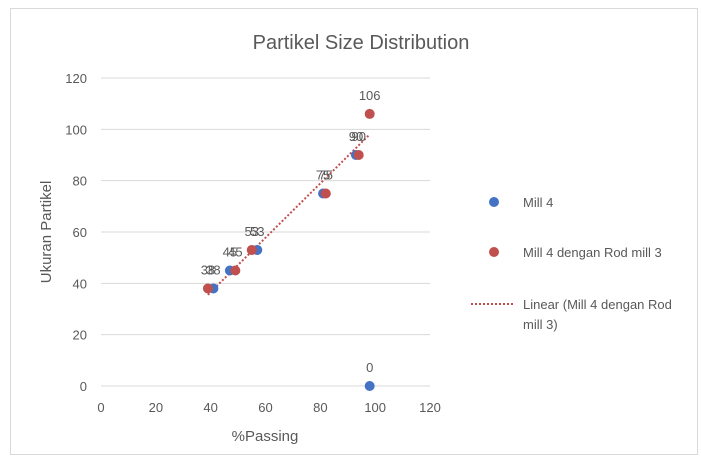 Image resolution: width=701 pixels, height=459 pixels. I want to click on legend-label-mill-4: Mill 4, so click(538, 202).